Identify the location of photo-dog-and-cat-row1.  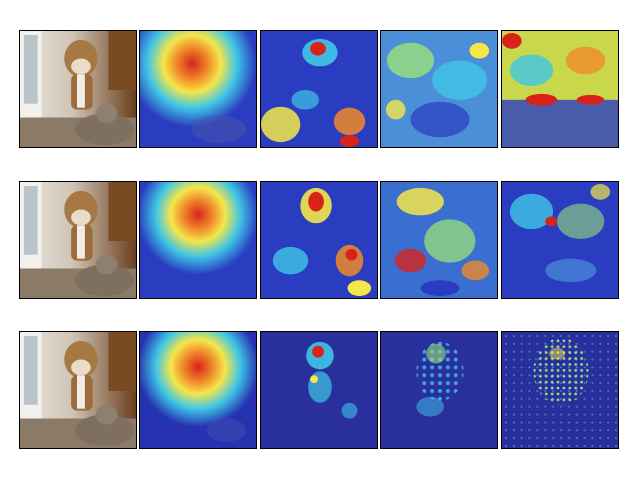
(78, 89).